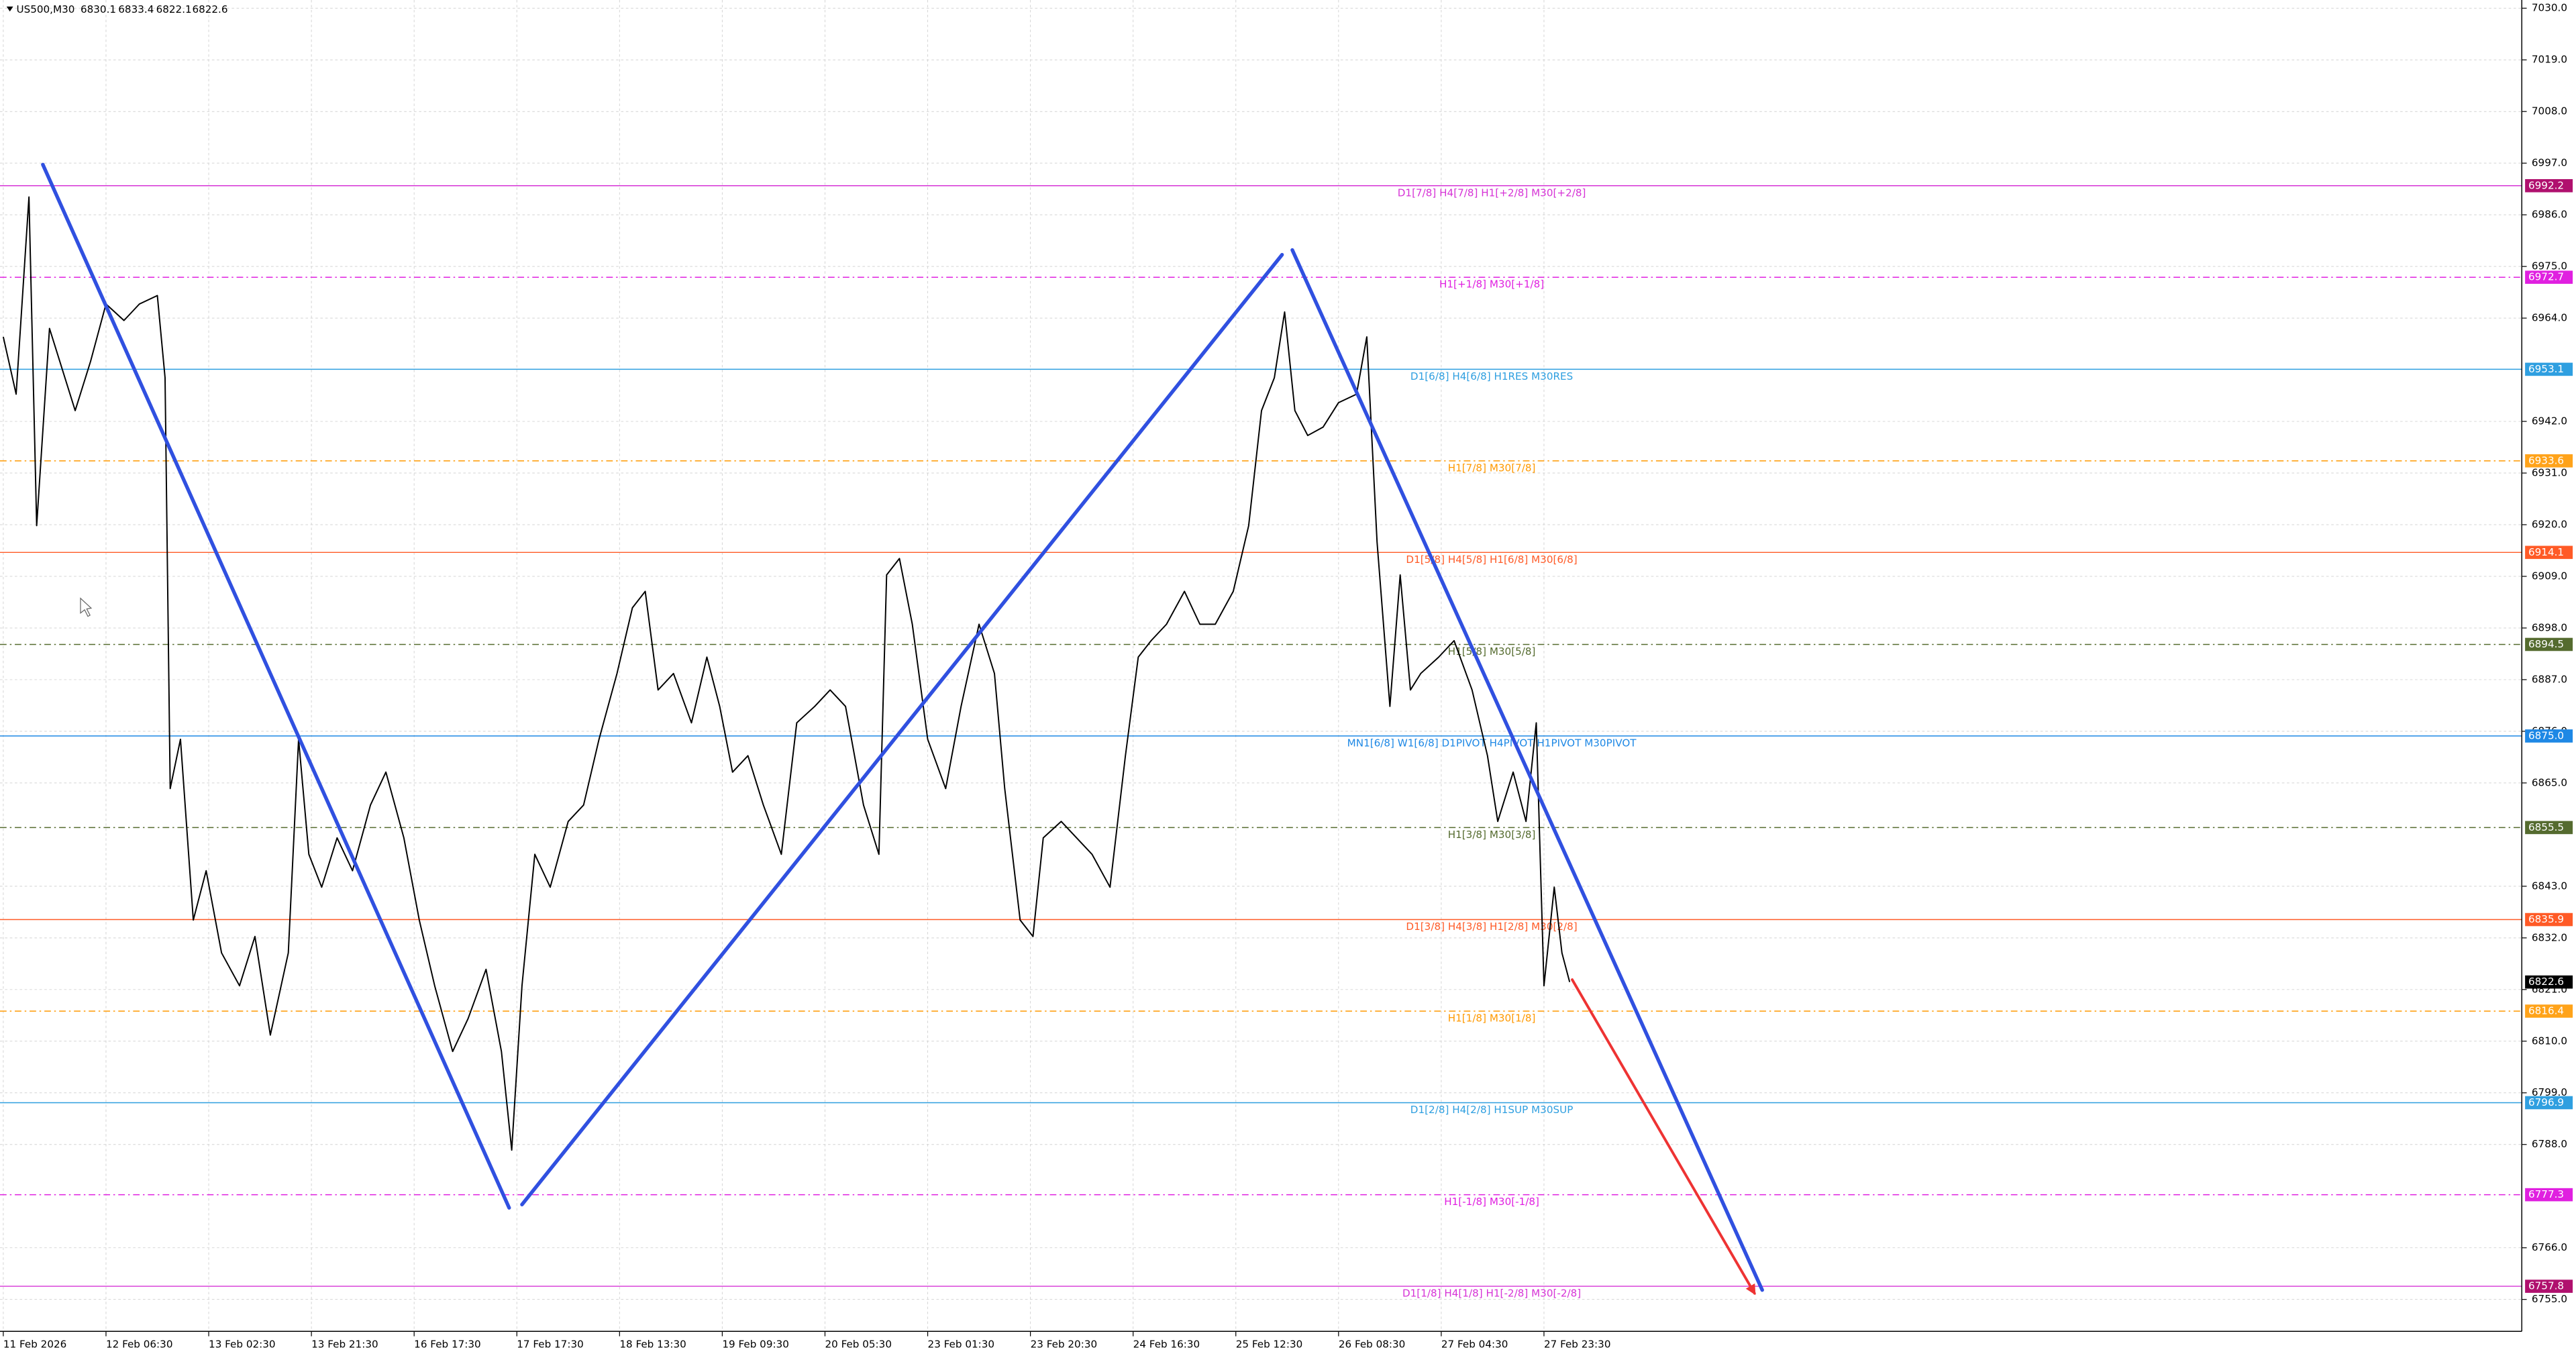  Describe the element at coordinates (961, 1344) in the screenshot. I see `x-tick-label: 23 Feb 01:30` at that location.